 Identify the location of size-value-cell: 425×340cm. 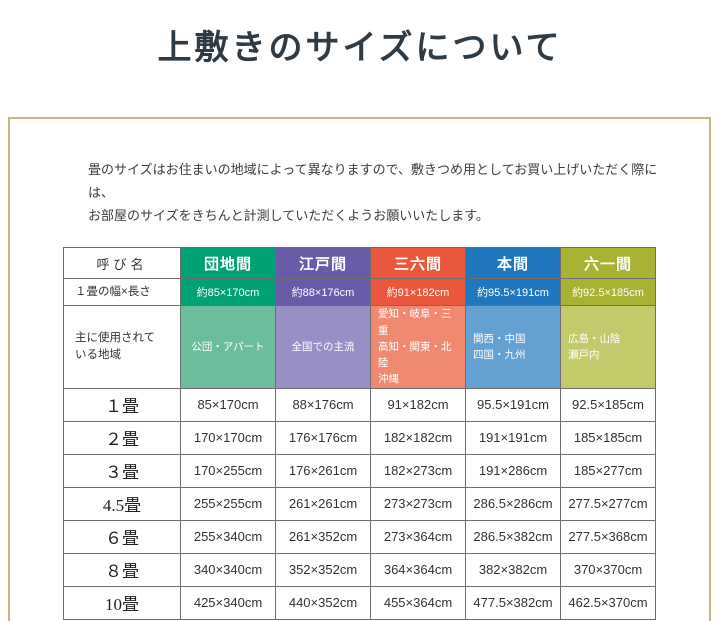
(228, 602).